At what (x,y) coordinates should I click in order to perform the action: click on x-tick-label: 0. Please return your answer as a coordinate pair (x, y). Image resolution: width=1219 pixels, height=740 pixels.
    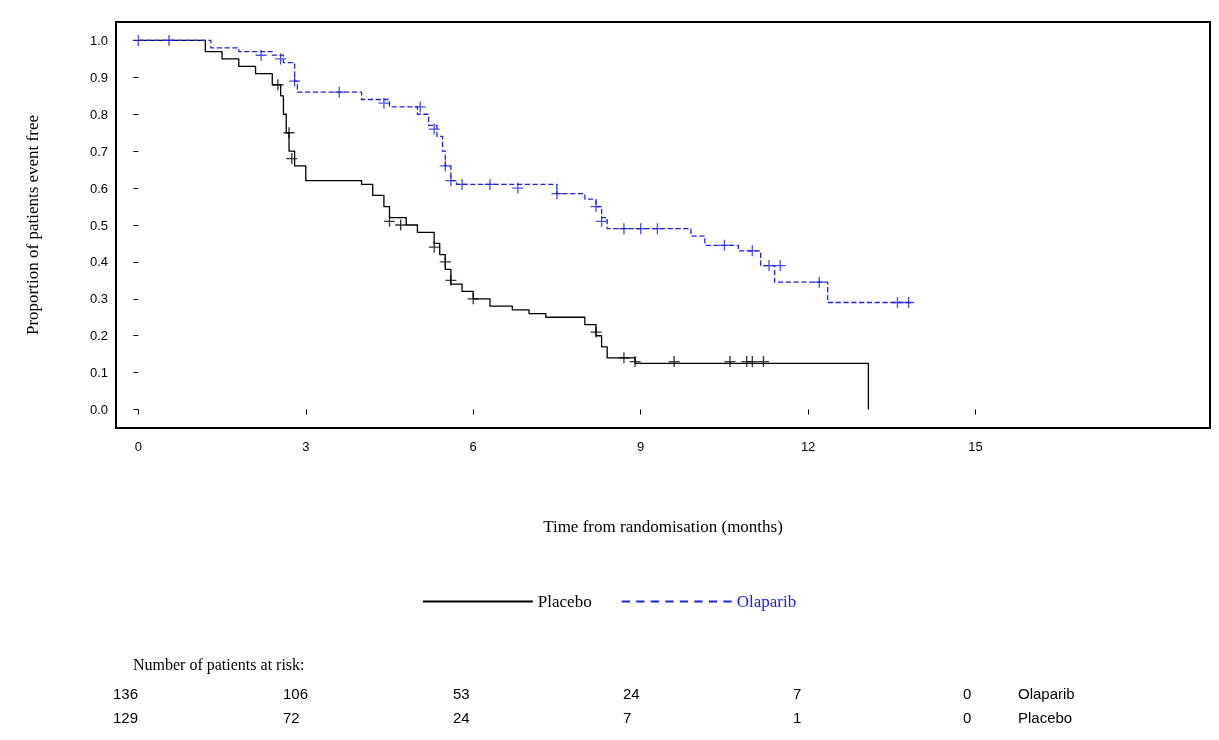
    Looking at the image, I should click on (138, 446).